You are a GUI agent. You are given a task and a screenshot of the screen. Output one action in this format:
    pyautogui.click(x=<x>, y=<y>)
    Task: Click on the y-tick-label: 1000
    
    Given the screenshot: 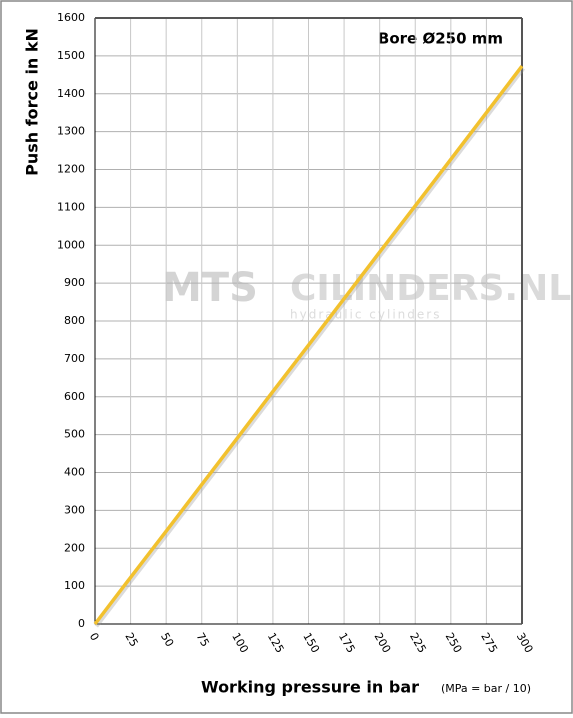 What is the action you would take?
    pyautogui.click(x=71, y=244)
    